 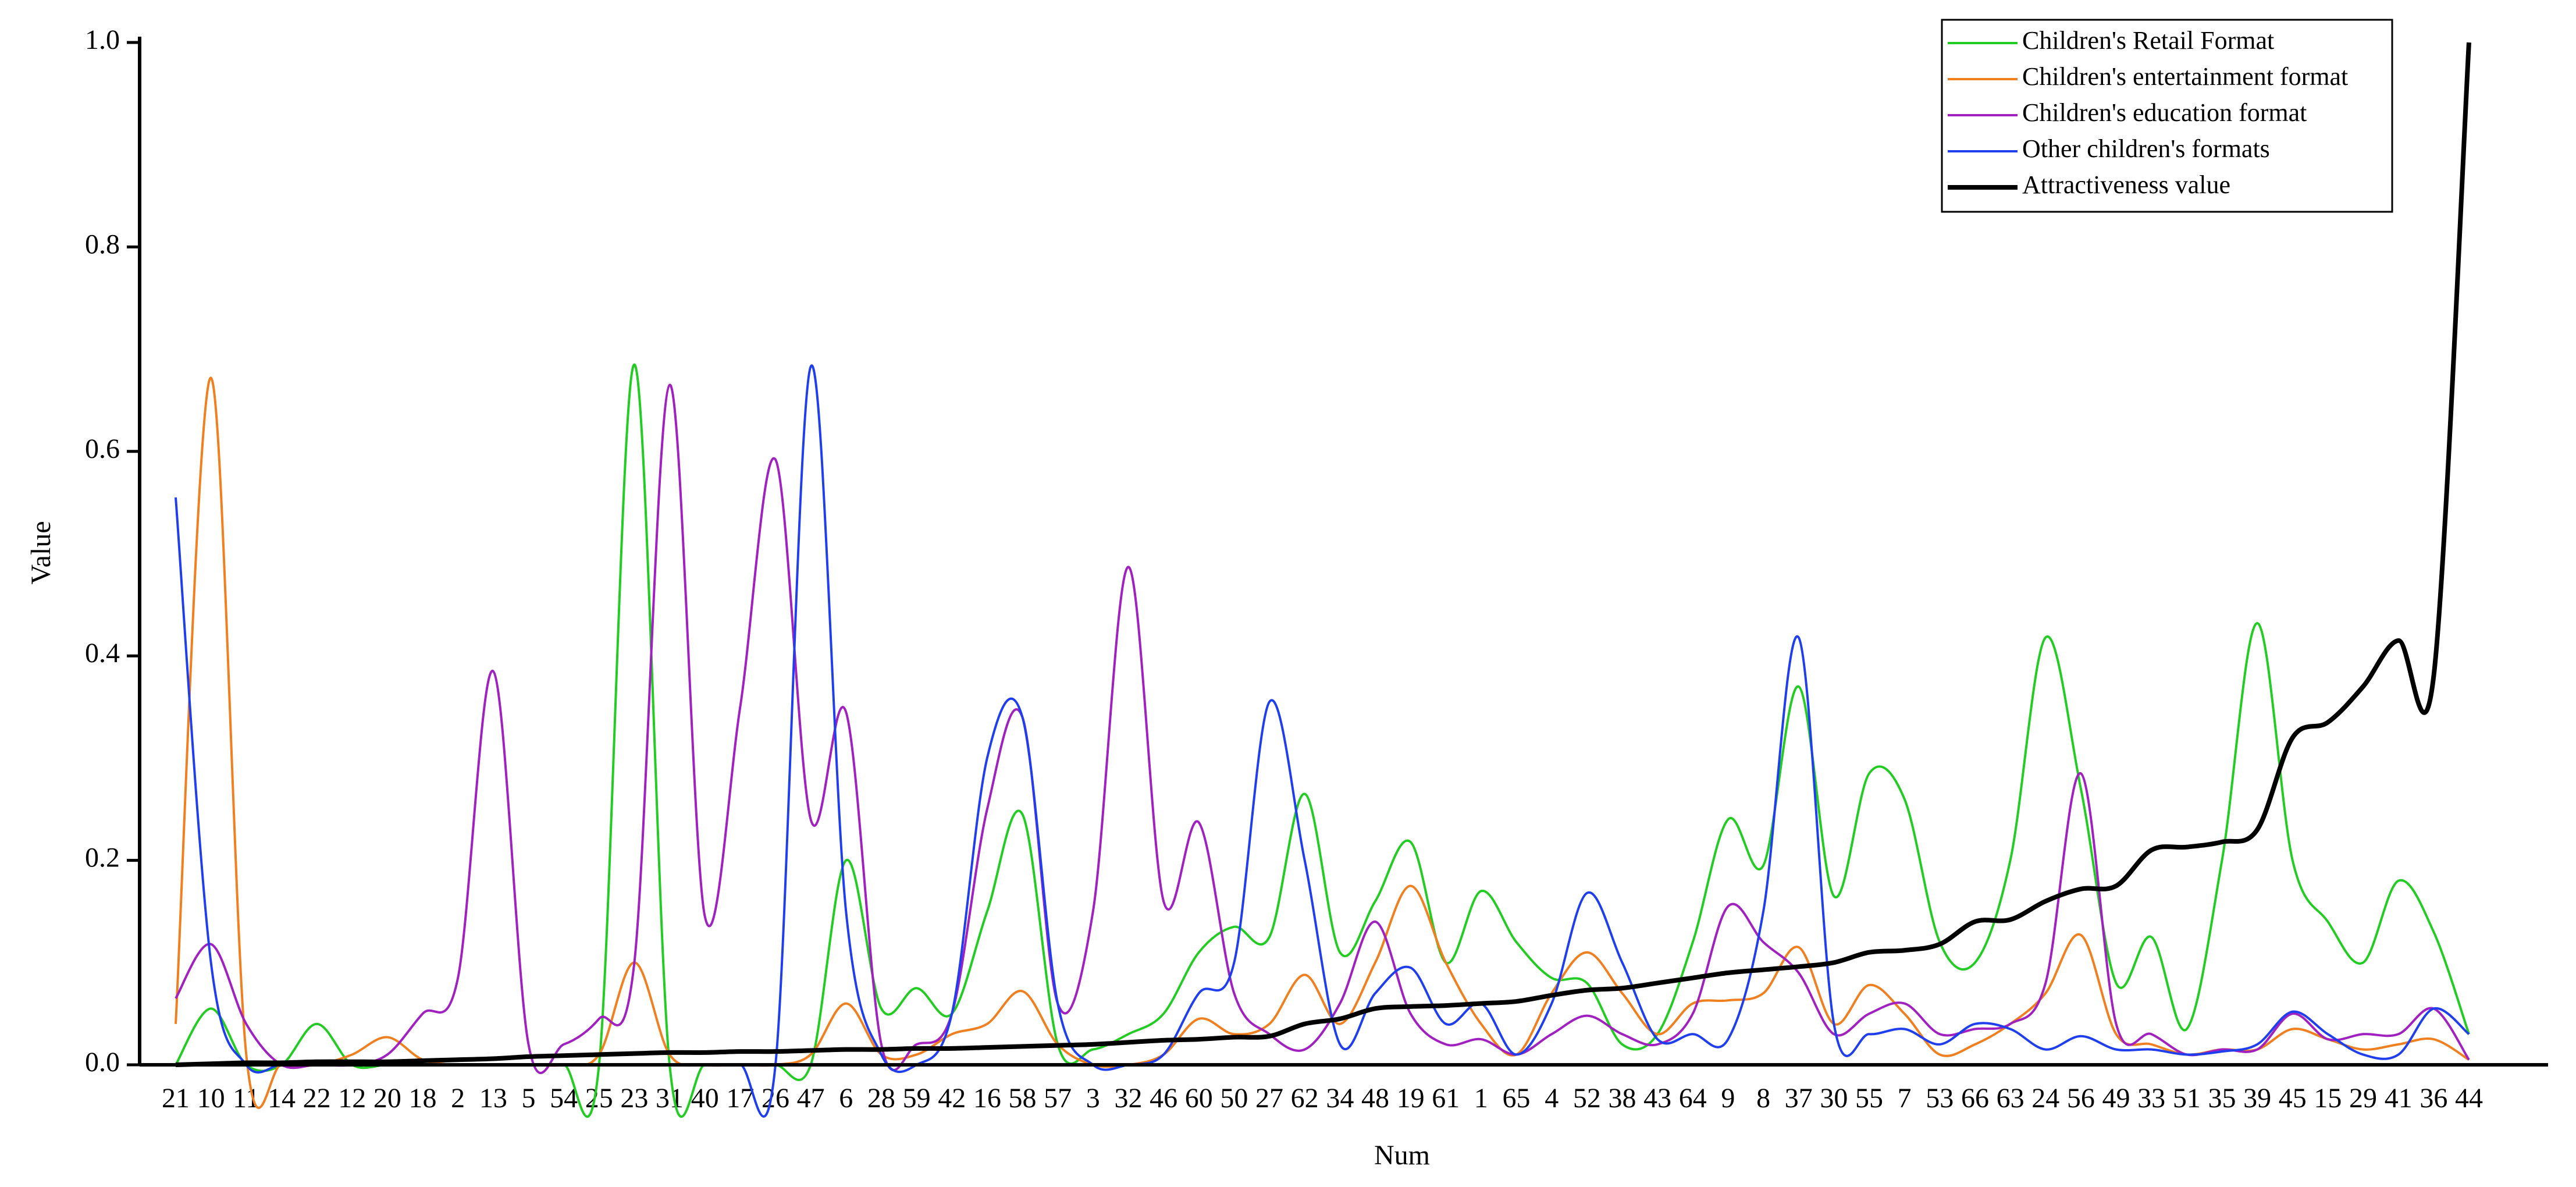 I want to click on x-tick-label: 26, so click(x=775, y=1098).